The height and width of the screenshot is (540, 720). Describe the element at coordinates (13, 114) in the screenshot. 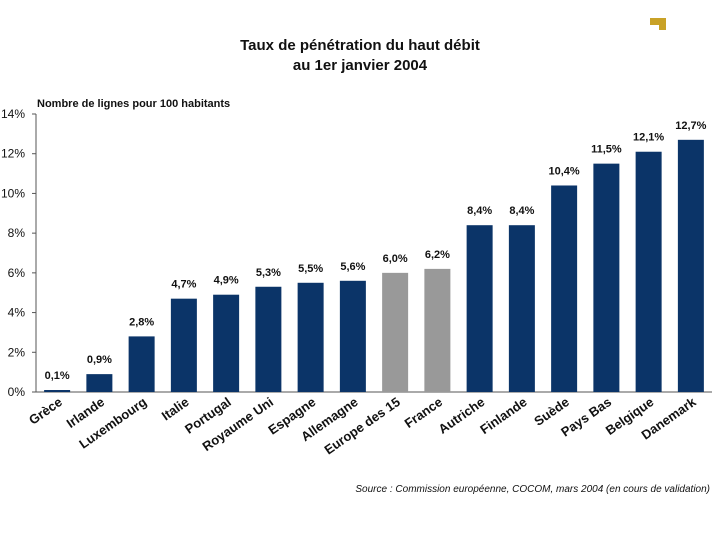

I see `y-tick-label: 14%` at that location.